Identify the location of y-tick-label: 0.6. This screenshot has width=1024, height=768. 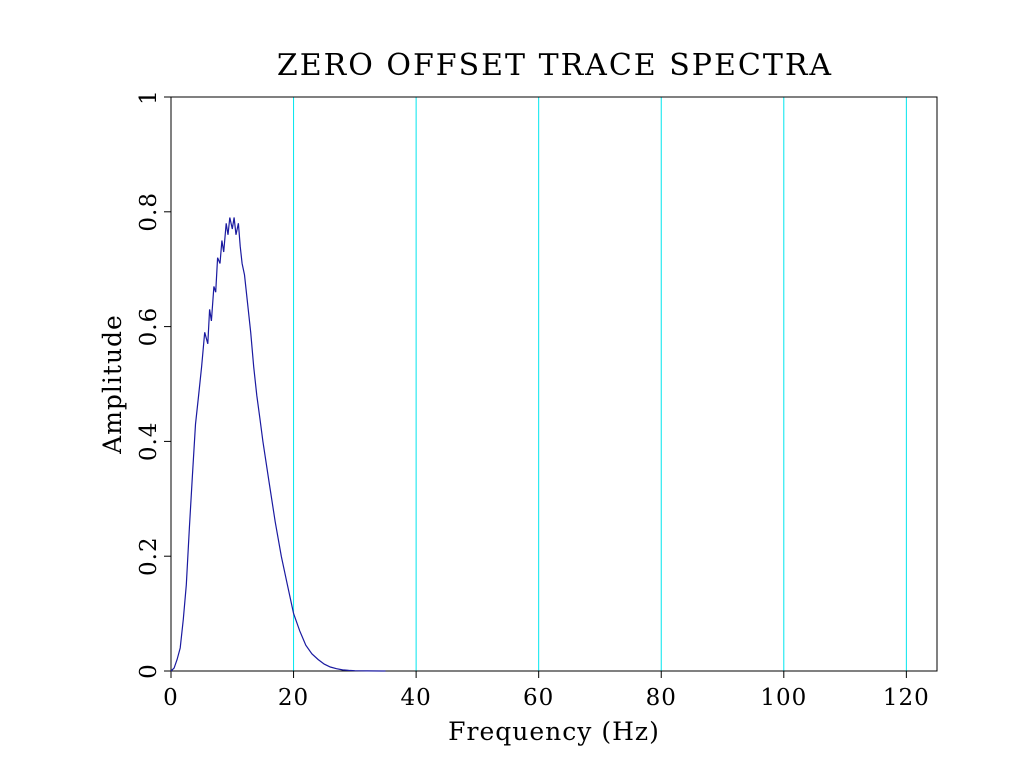
(149, 327).